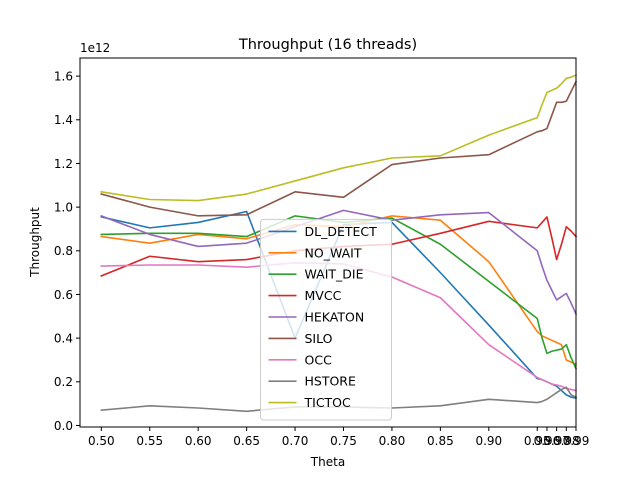  What do you see at coordinates (392, 441) in the screenshot?
I see `x-tick-label: 0.80` at bounding box center [392, 441].